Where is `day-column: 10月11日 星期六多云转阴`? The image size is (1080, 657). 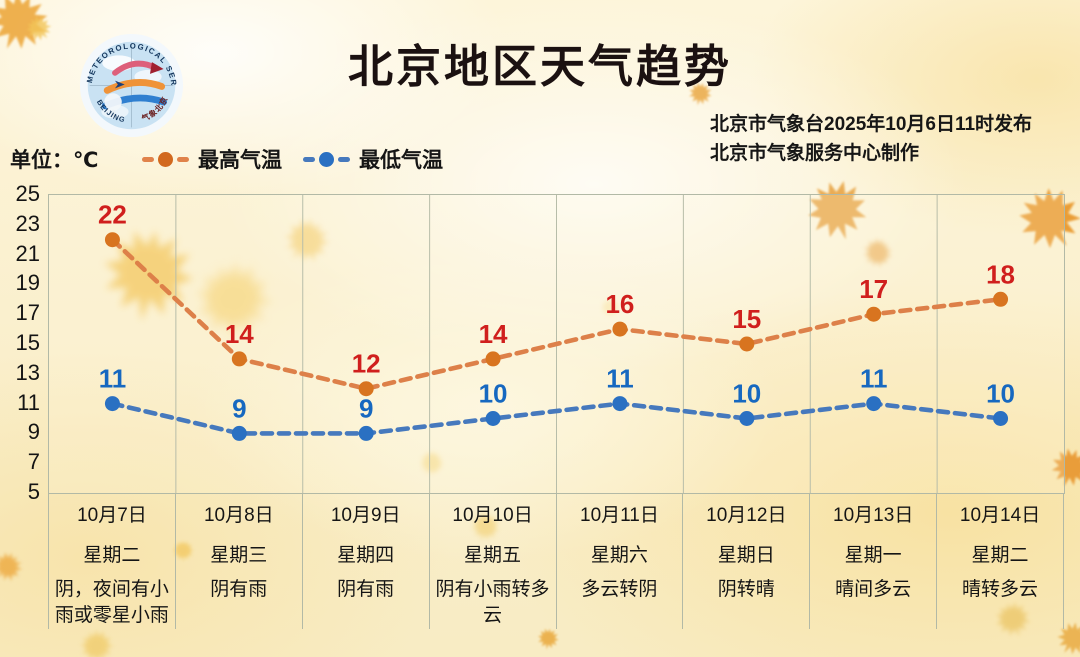
day-column: 10月11日 星期六多云转阴 is located at coordinates (620, 561).